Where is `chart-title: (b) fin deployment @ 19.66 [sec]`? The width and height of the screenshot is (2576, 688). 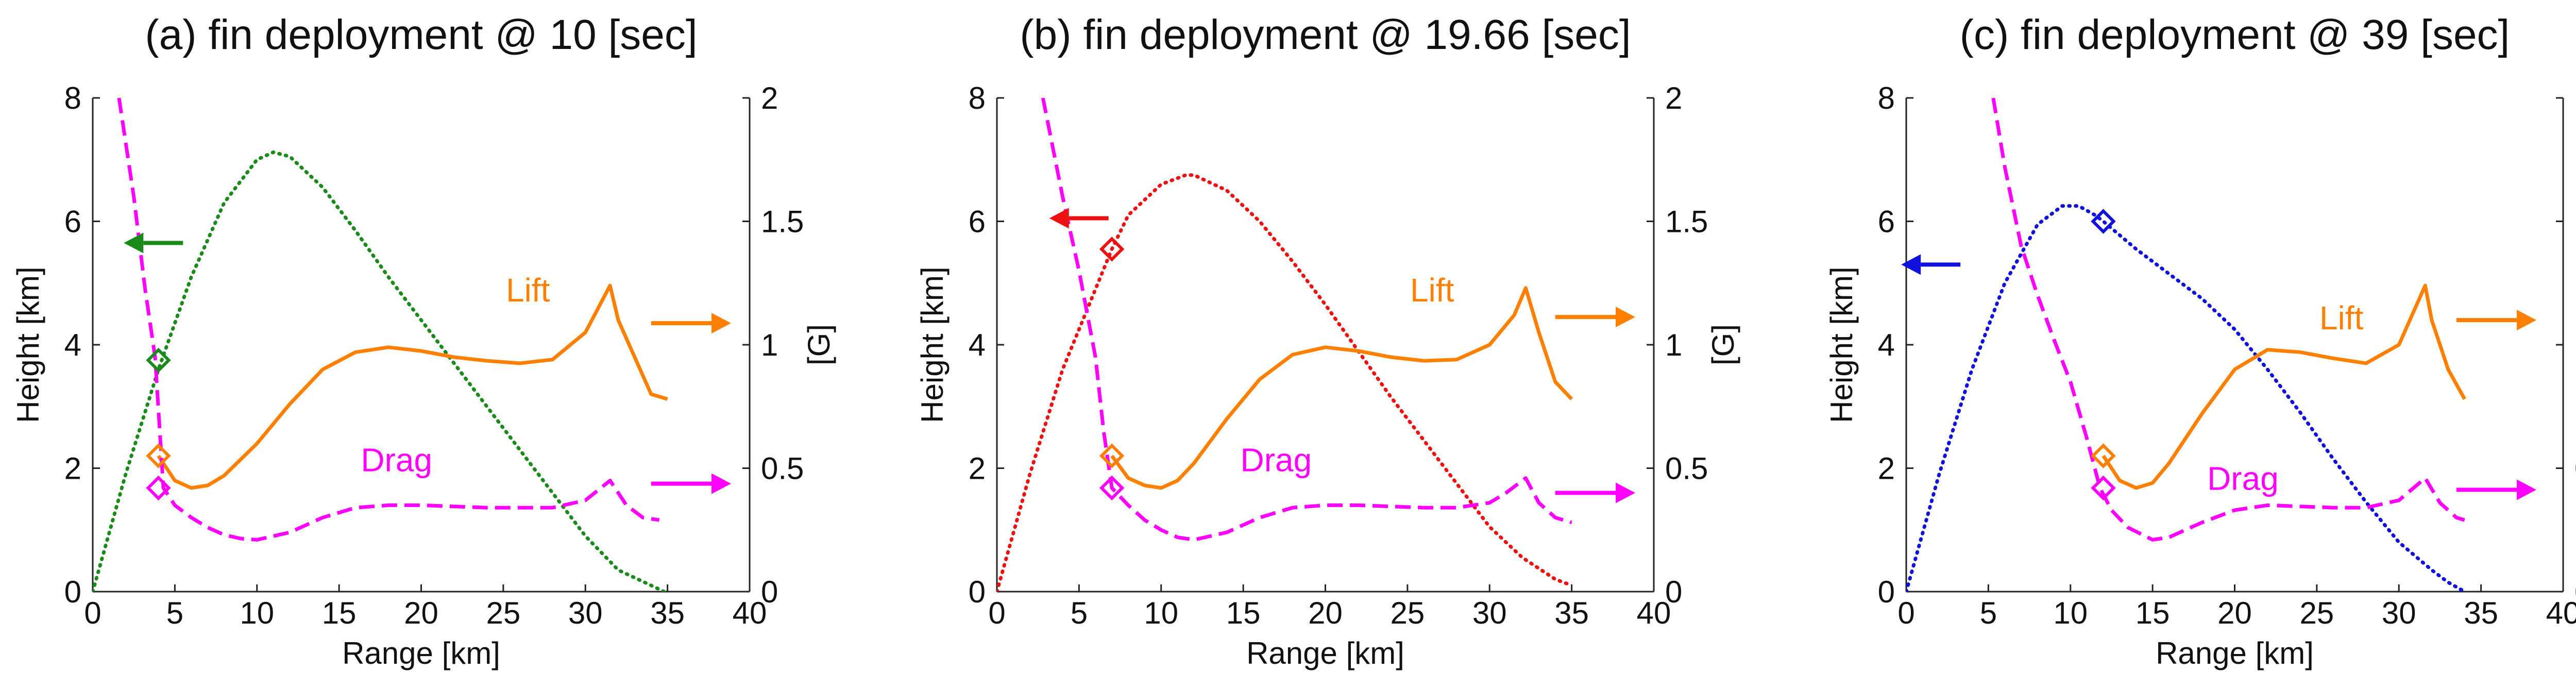 chart-title: (b) fin deployment @ 19.66 [sec] is located at coordinates (1325, 35).